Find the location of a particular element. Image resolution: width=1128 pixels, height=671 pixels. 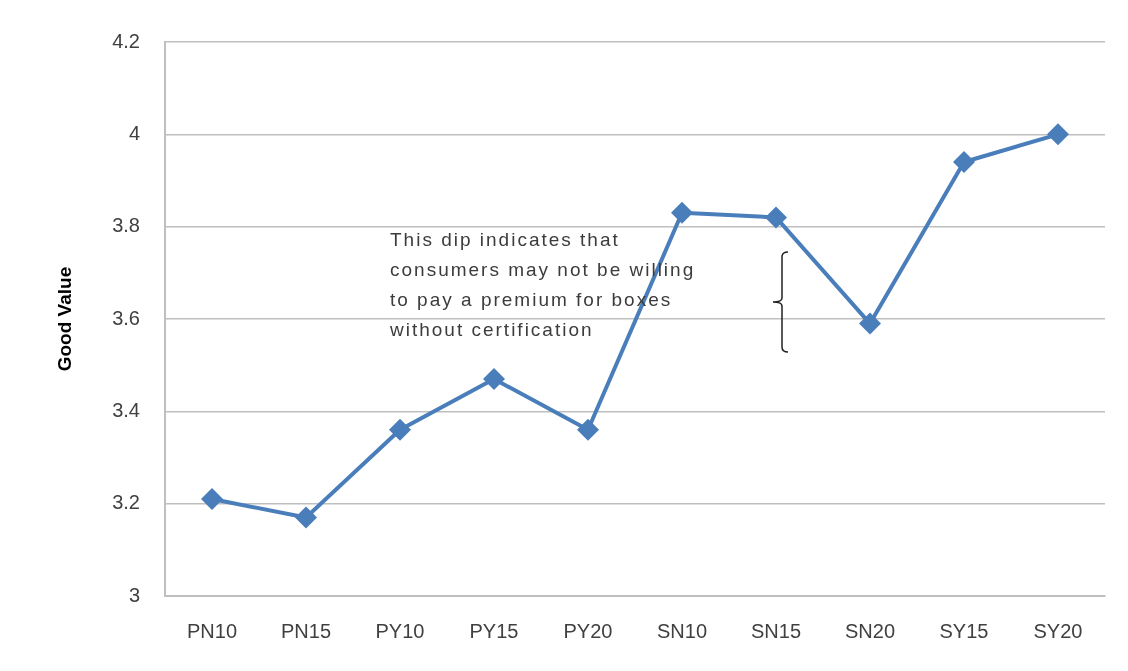

x-tick-label: PN15 is located at coordinates (306, 630).